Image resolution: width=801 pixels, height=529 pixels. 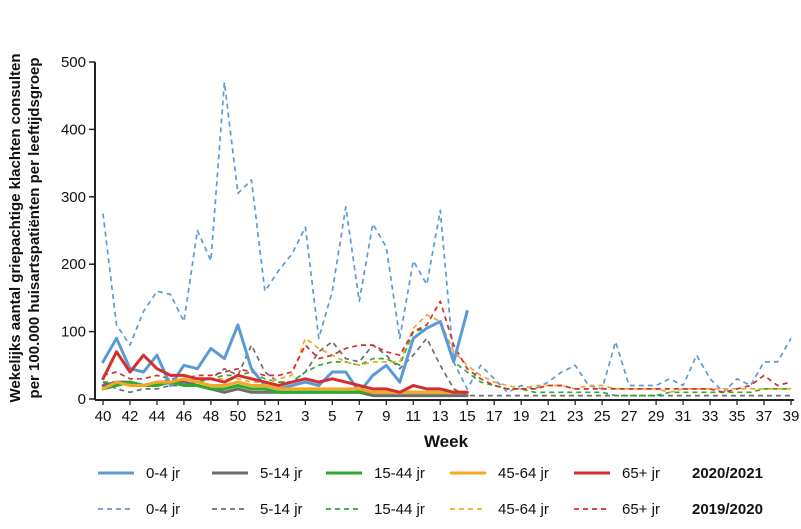 I want to click on y-tick-label: 400, so click(x=73, y=129).